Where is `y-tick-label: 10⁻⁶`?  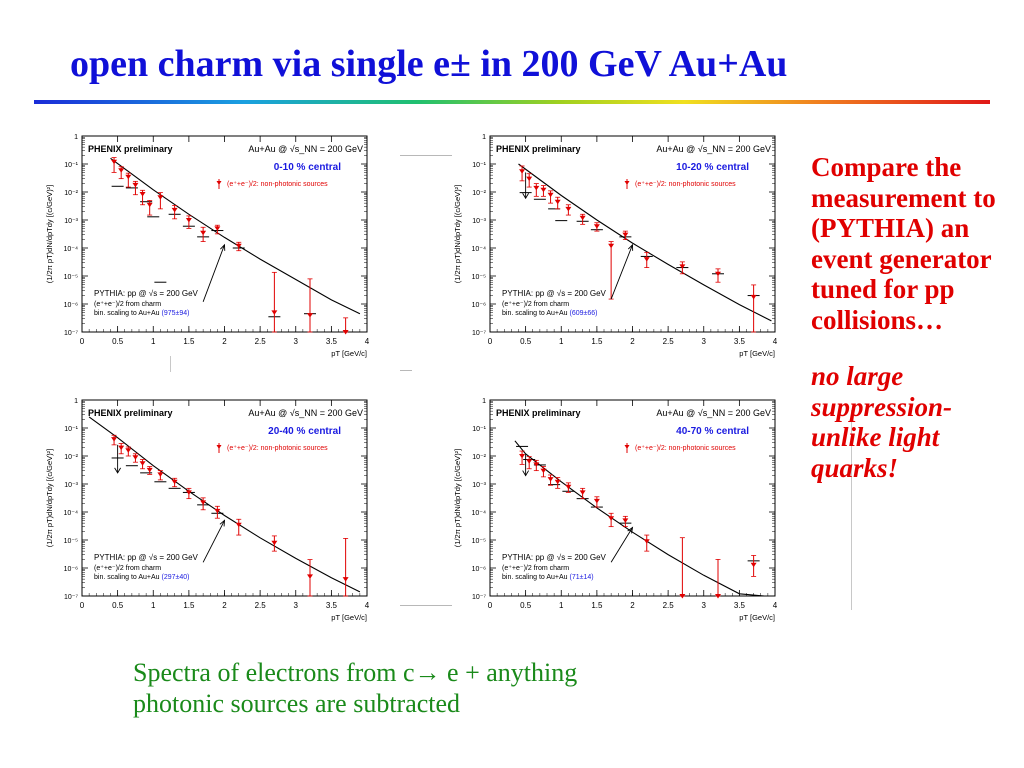 y-tick-label: 10⁻⁶ is located at coordinates (479, 569).